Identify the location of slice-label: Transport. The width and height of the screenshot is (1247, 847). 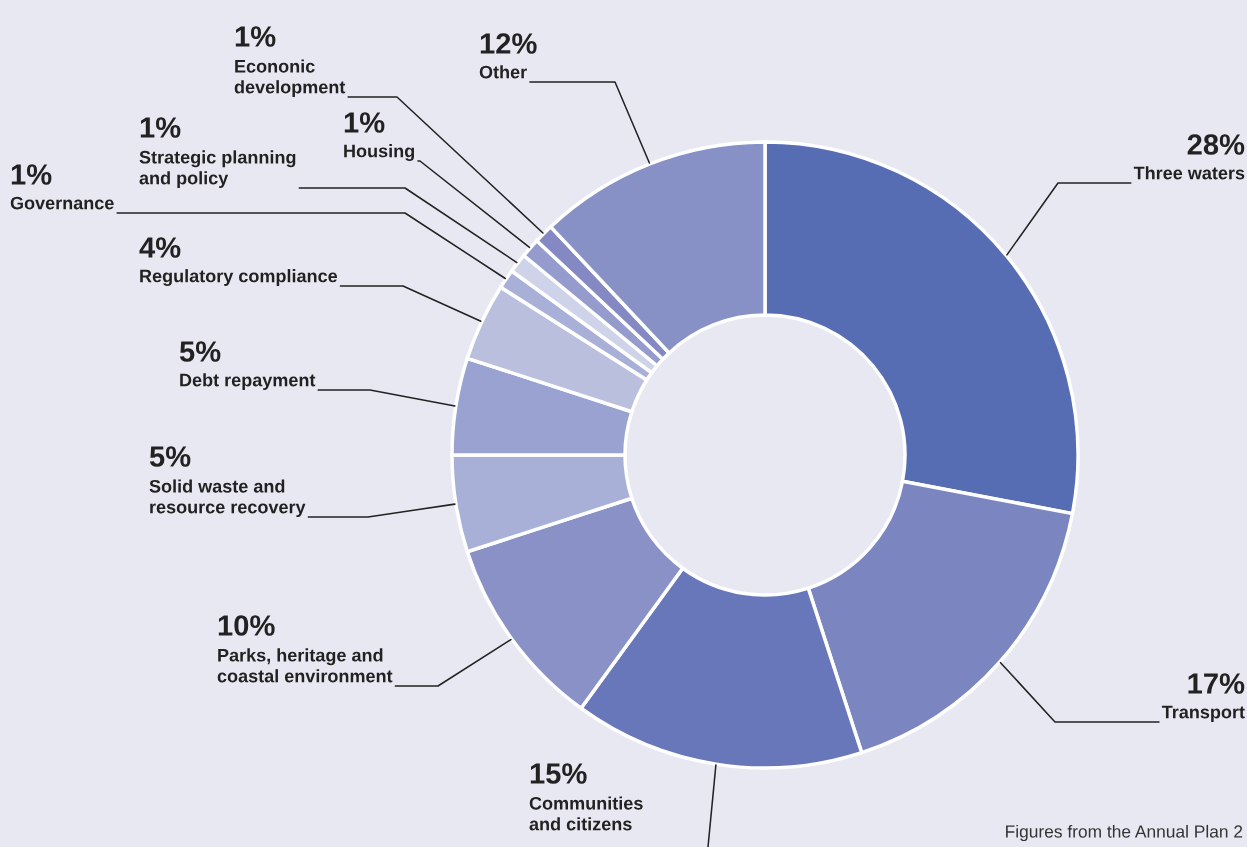
(1203, 713).